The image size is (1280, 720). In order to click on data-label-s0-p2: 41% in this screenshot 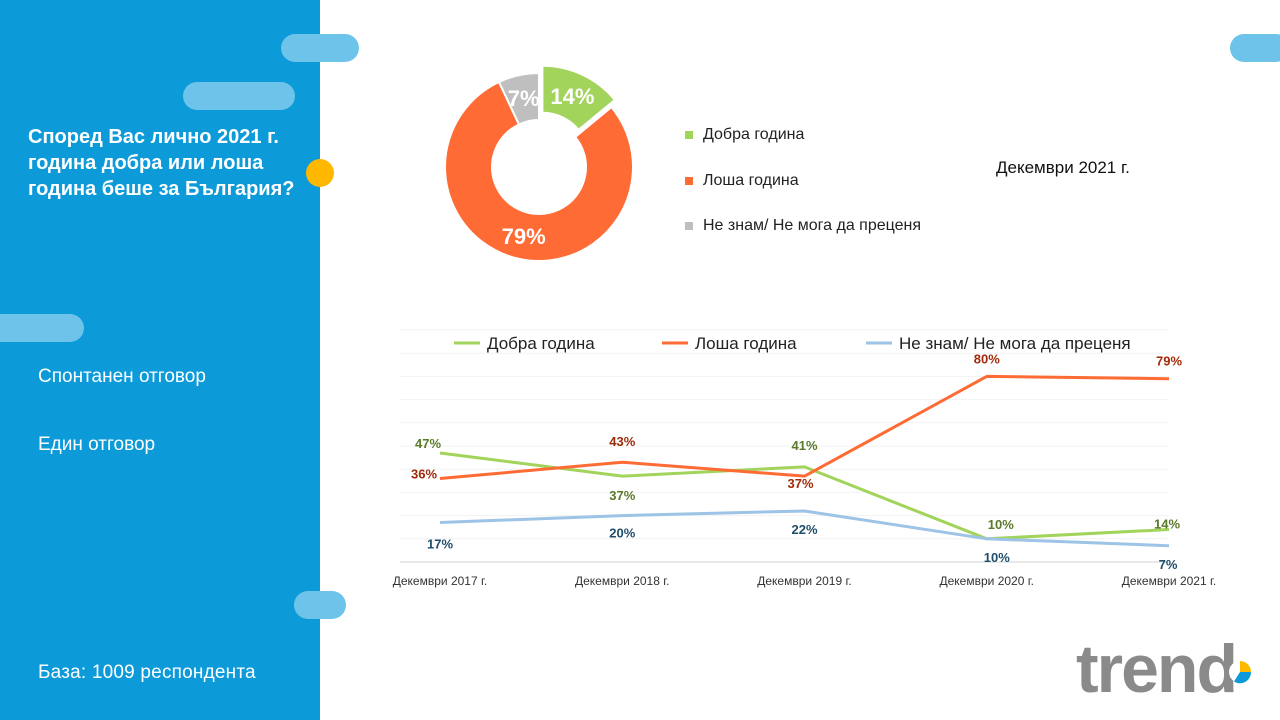, I will do `click(804, 445)`.